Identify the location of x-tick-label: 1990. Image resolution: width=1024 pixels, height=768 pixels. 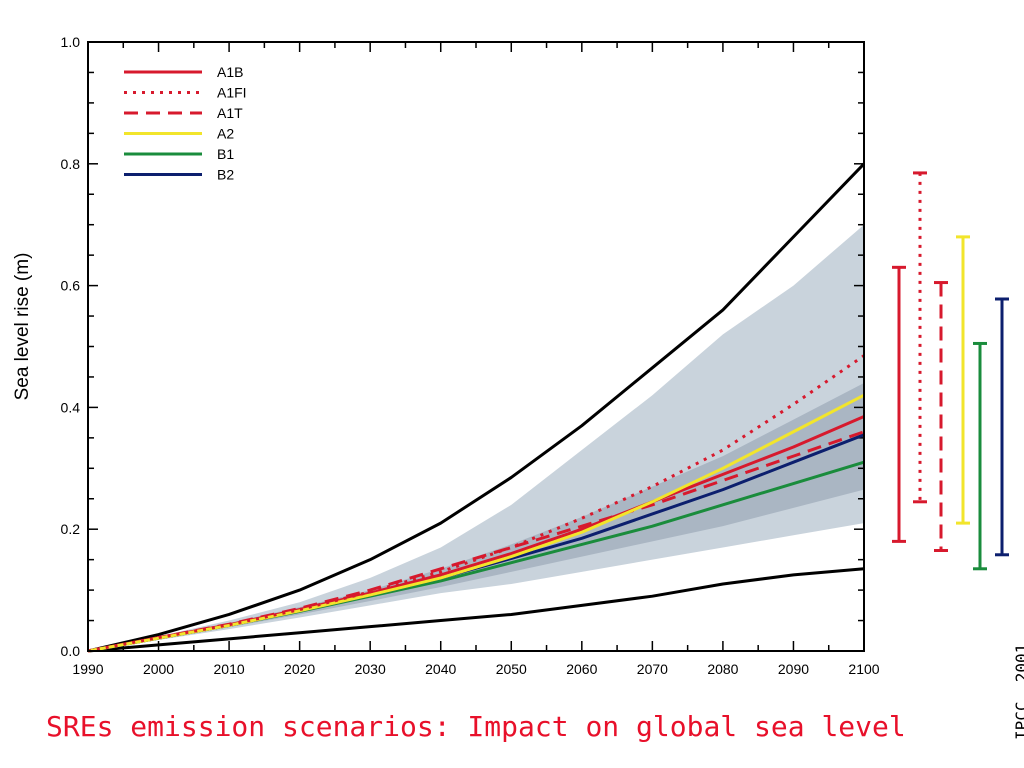
(87, 669).